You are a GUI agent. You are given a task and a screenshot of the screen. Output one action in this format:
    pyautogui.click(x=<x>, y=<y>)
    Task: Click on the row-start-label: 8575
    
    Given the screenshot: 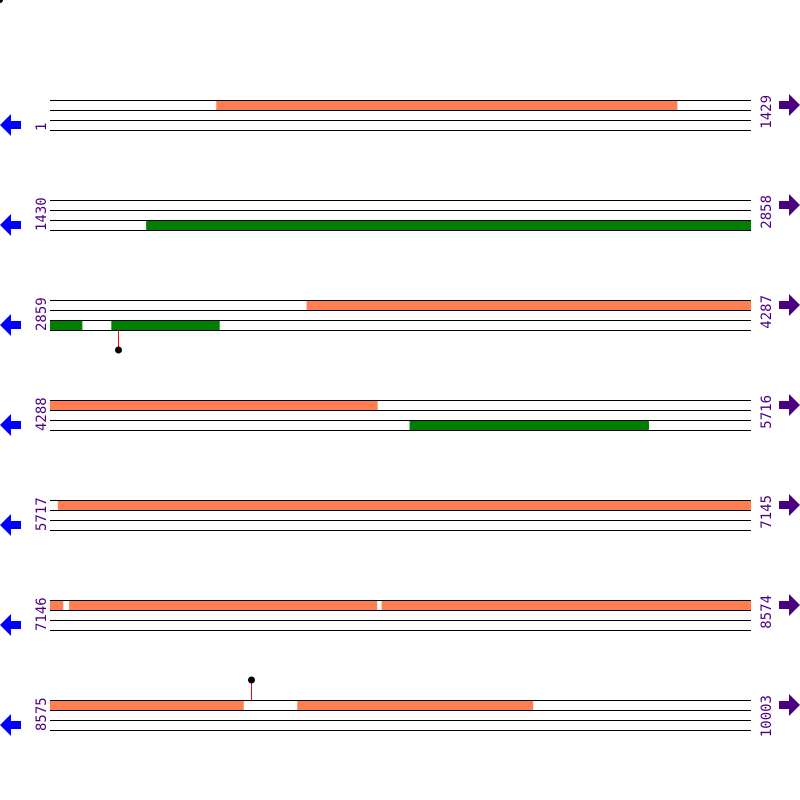 What is the action you would take?
    pyautogui.click(x=42, y=714)
    